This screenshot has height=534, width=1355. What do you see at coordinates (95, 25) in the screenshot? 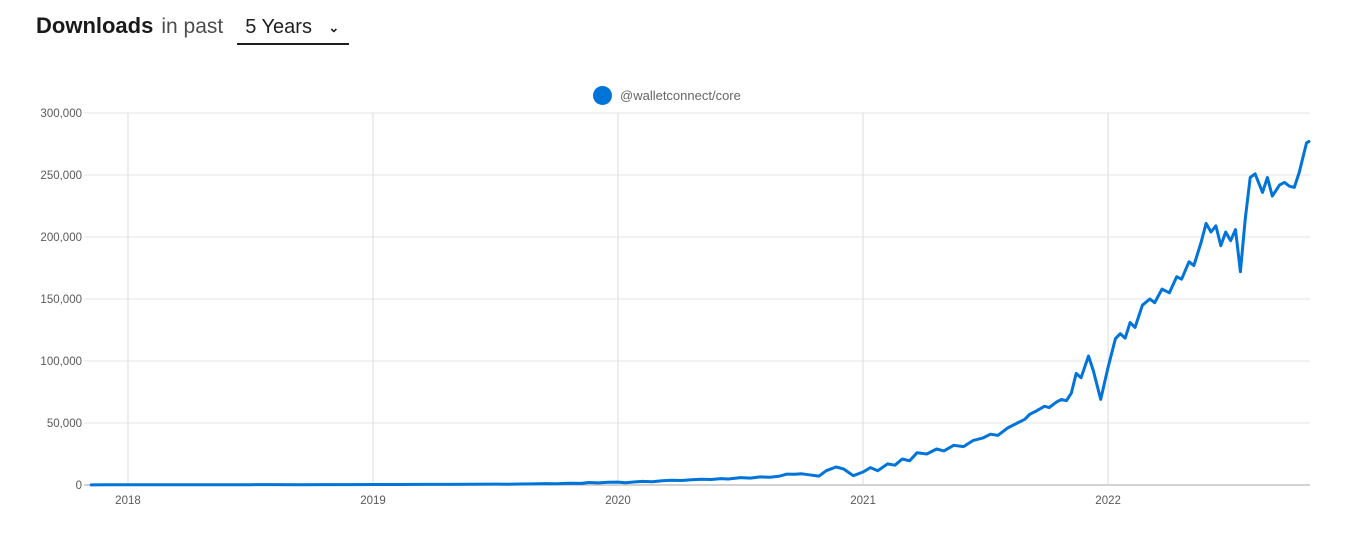
I see `page-title: Downloads` at bounding box center [95, 25].